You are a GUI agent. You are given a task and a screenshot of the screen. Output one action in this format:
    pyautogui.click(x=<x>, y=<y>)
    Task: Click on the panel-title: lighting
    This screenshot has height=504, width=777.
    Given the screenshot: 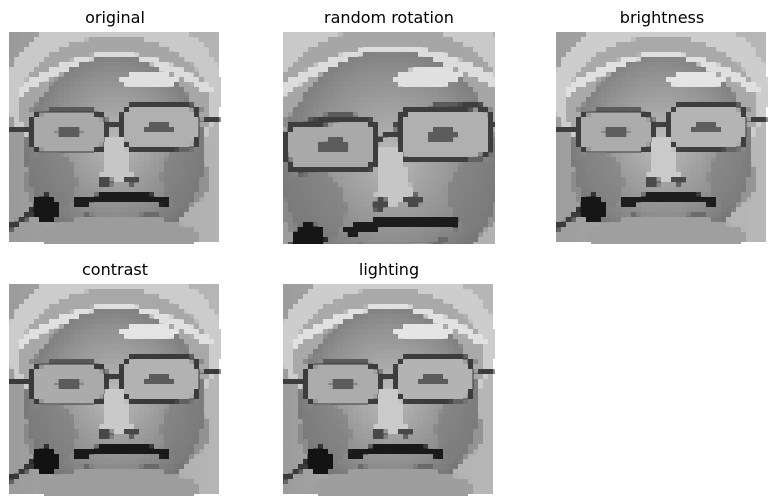 What is the action you would take?
    pyautogui.click(x=389, y=269)
    